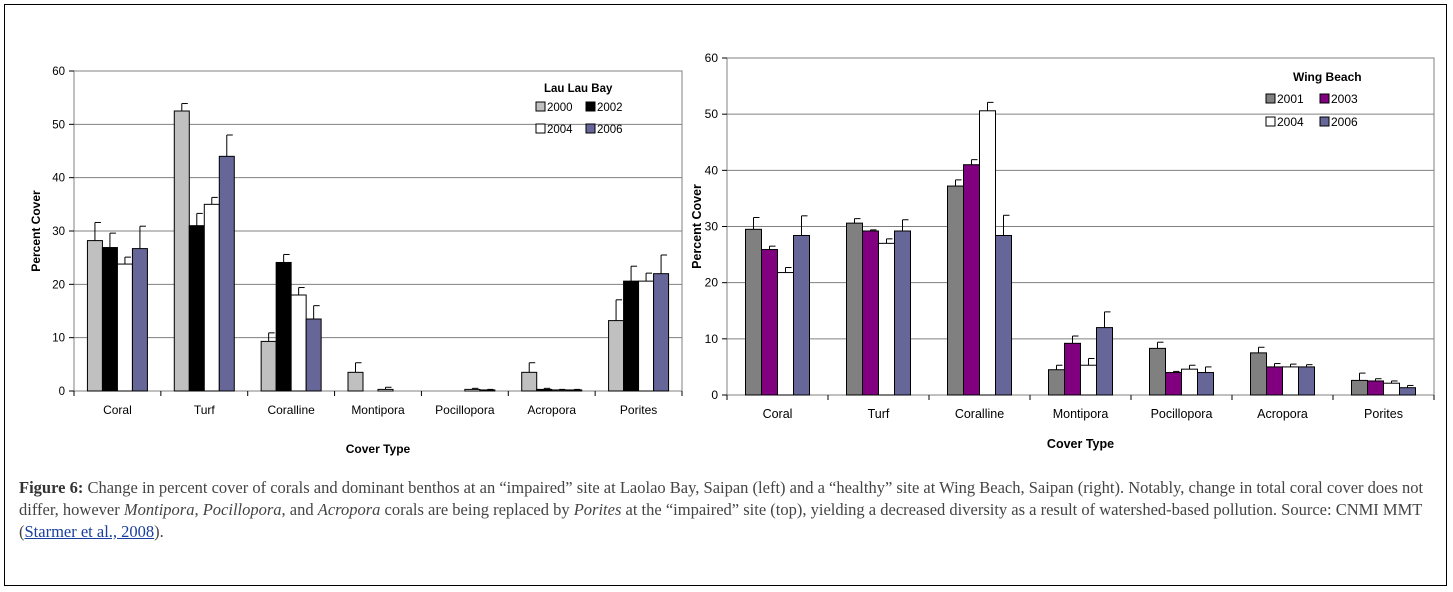 The width and height of the screenshot is (1453, 592). I want to click on caption-label: Figure 6:, so click(51, 487).